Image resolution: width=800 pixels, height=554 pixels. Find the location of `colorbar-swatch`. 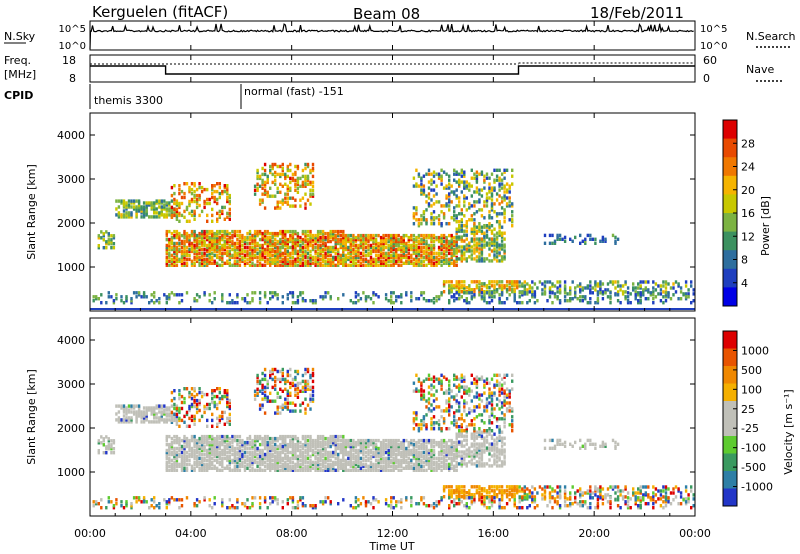

colorbar-swatch is located at coordinates (730, 241).